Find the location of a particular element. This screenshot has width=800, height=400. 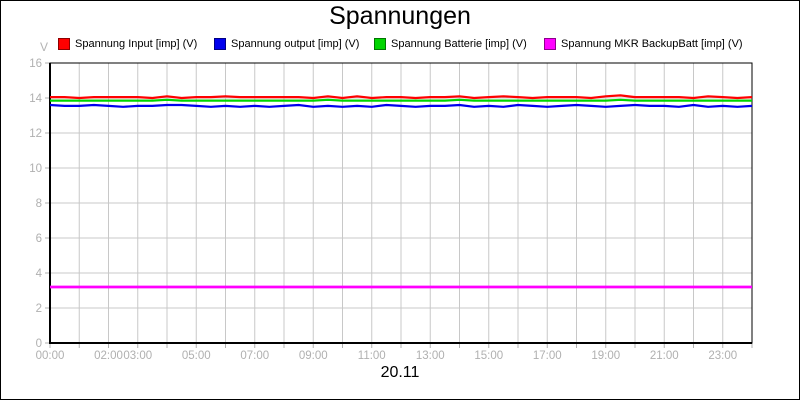

y-tick-label: 16 is located at coordinates (35, 64).